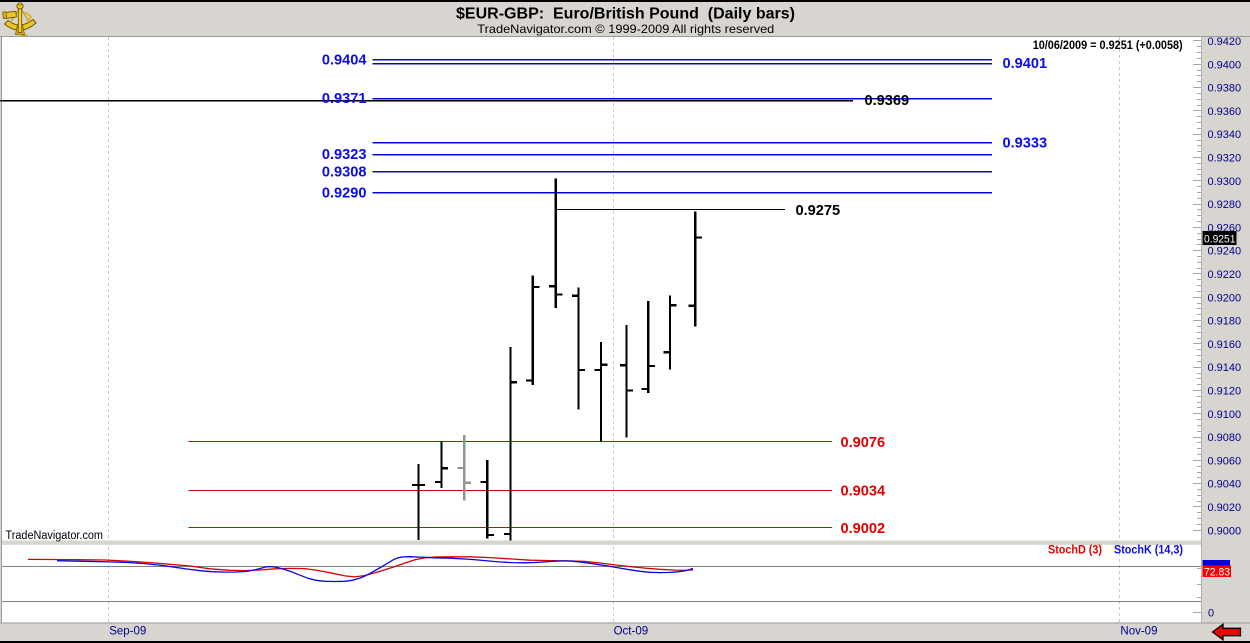 This screenshot has height=643, width=1250. I want to click on svg-text: 0.9401, so click(1025, 64).